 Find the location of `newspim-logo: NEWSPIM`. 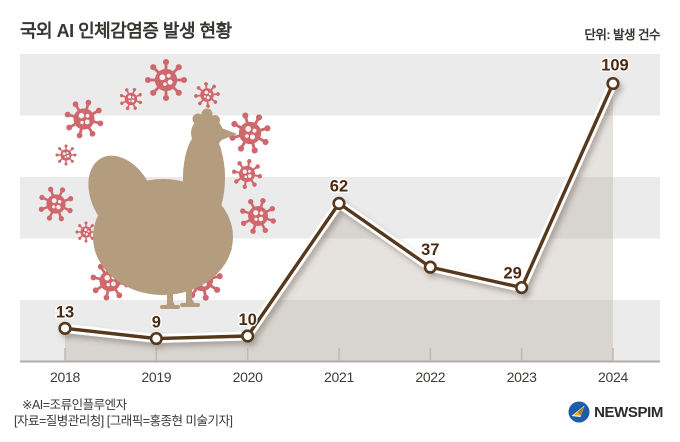

newspim-logo: NEWSPIM is located at coordinates (615, 412).